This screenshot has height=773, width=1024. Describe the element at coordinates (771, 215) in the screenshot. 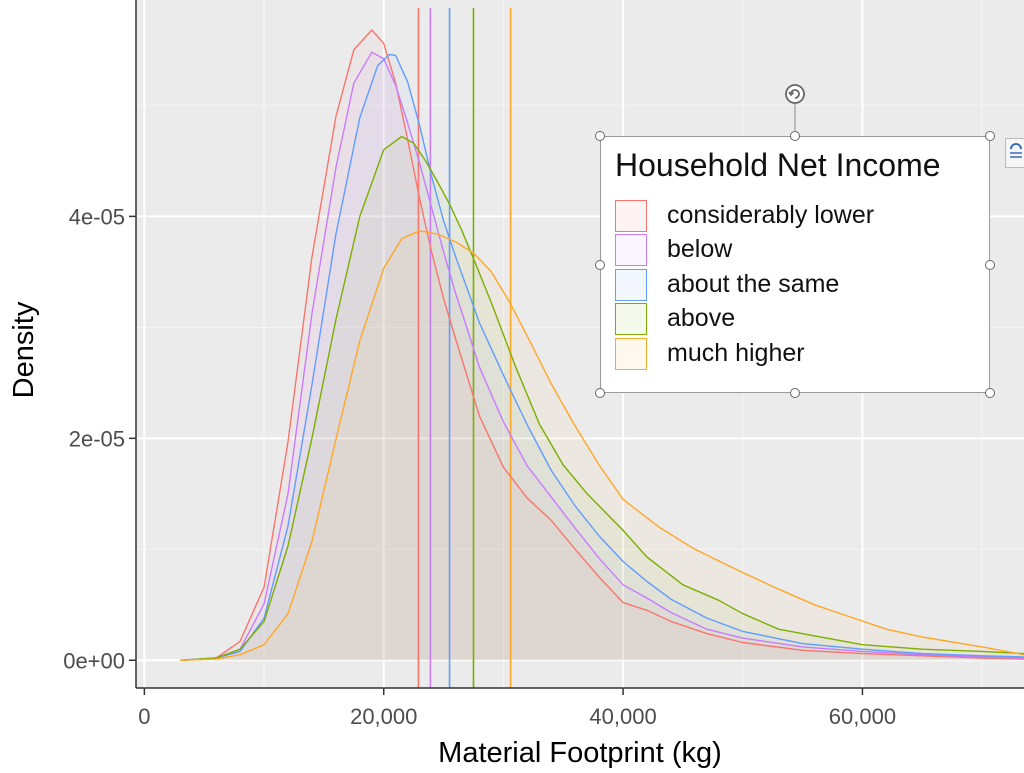

I see `legend-label: considerably lower` at that location.